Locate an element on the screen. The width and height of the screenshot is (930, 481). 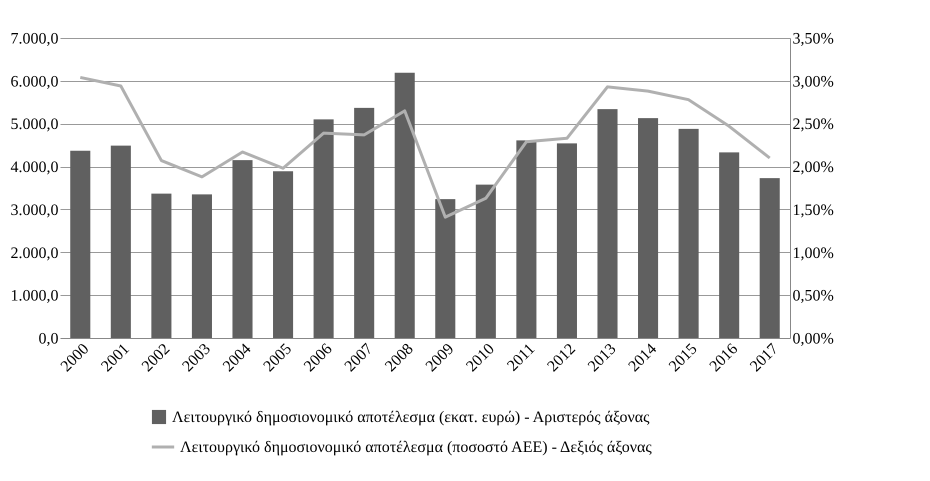
legend-label: Λειτουργικό δημοσιονομικό αποτέλεσμα (εκατ. ευρώ) - Αριστερός άξονας is located at coordinates (411, 417).